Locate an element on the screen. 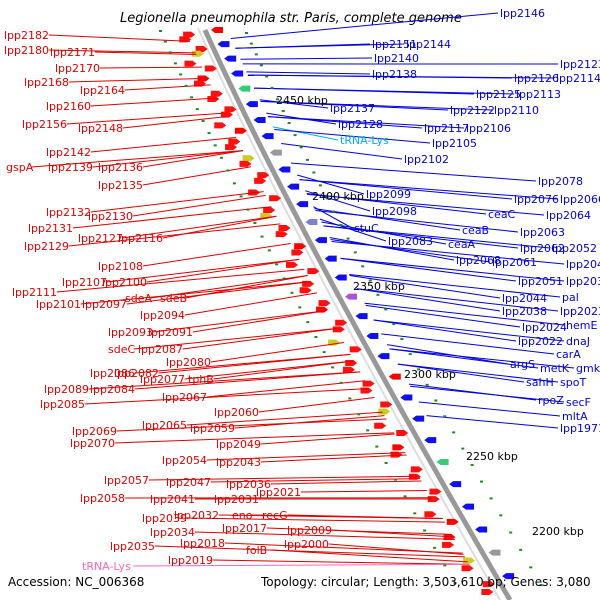 The height and width of the screenshot is (600, 600). gene-label-left: lpp2036 is located at coordinates (248, 484).